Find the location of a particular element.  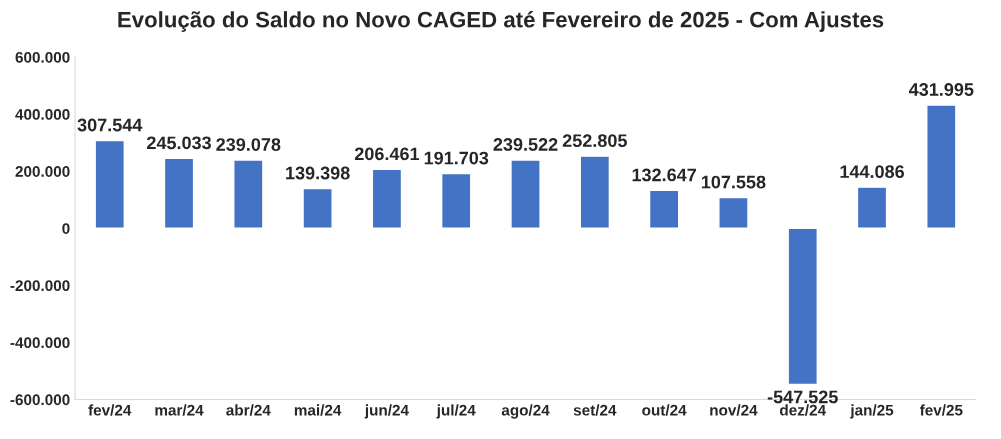

x-tick-label: nov/24 is located at coordinates (734, 410).